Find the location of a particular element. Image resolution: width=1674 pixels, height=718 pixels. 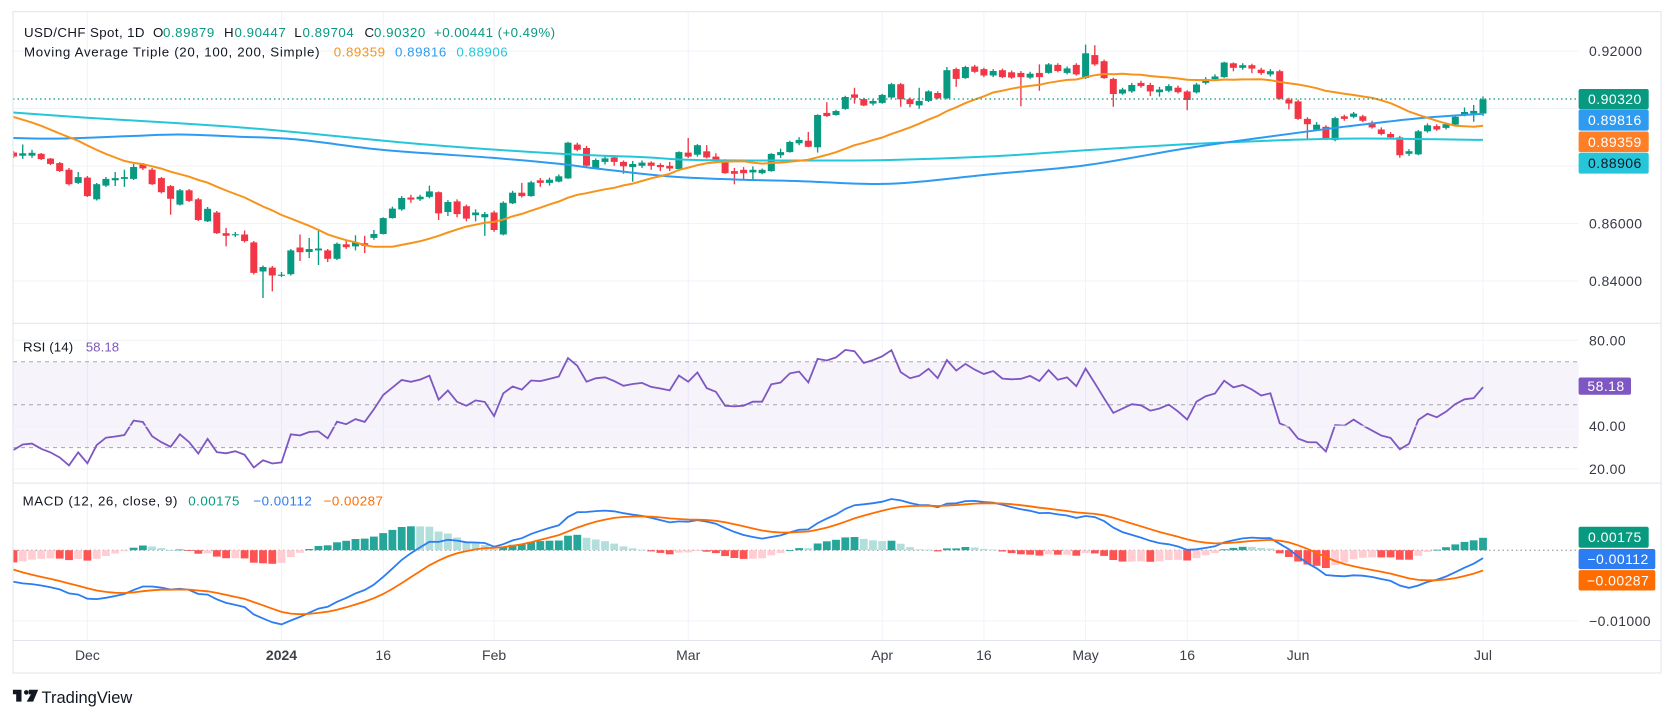

svg-text: O is located at coordinates (158, 32).